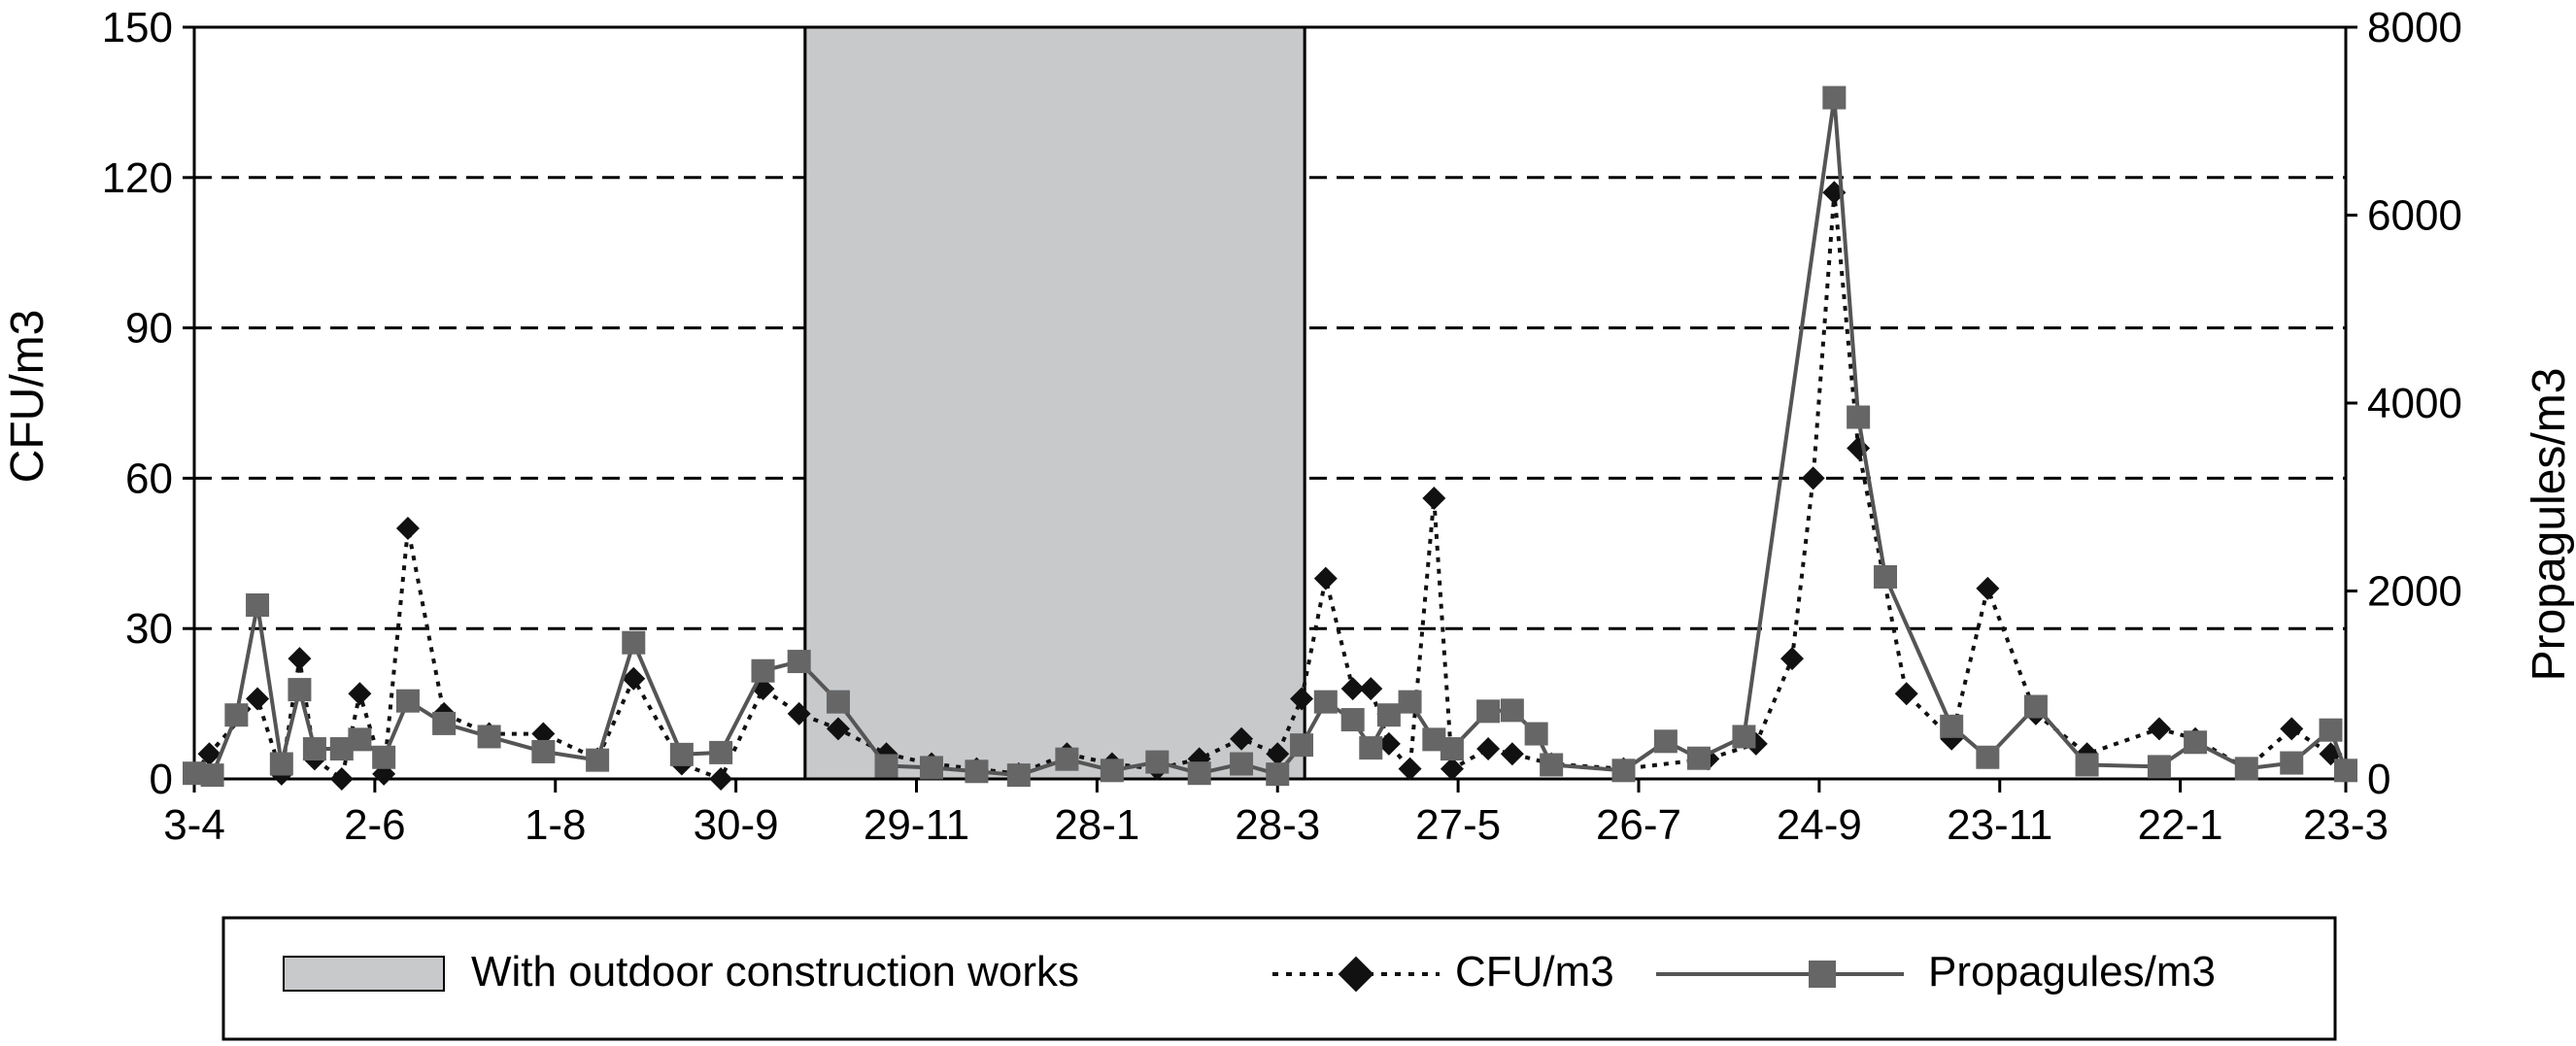 This screenshot has height=1046, width=2576. Describe the element at coordinates (364, 974) in the screenshot. I see `legend-shaded-swatch` at that location.